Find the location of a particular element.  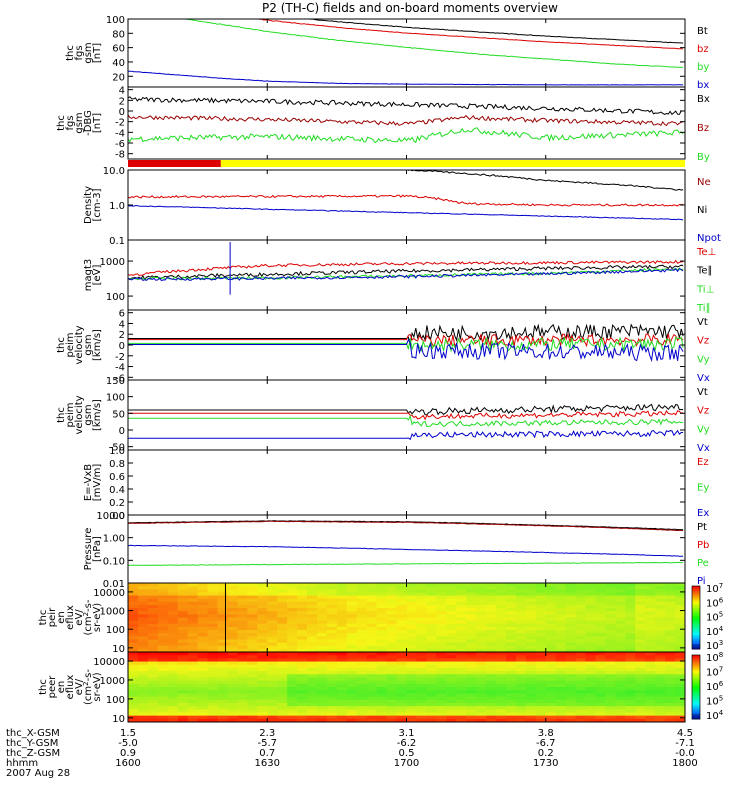

y-axis-label-line: eflux is located at coordinates (70, 617).